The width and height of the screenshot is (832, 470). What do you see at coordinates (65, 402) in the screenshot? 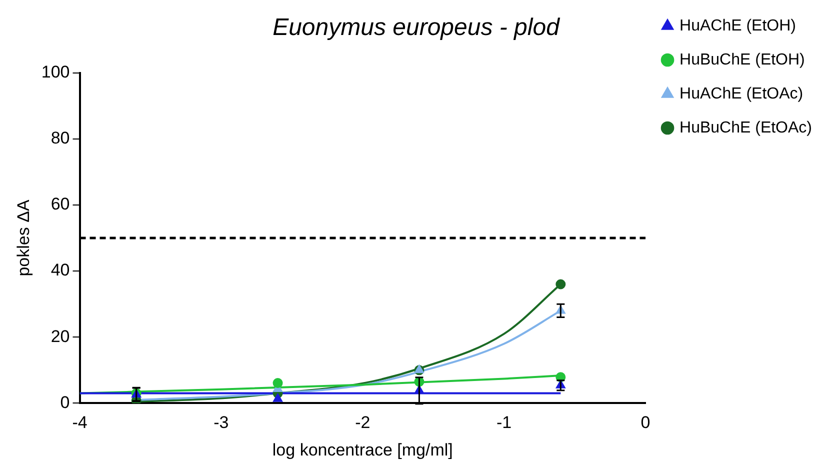
I see `y-tick-label: 0` at bounding box center [65, 402].